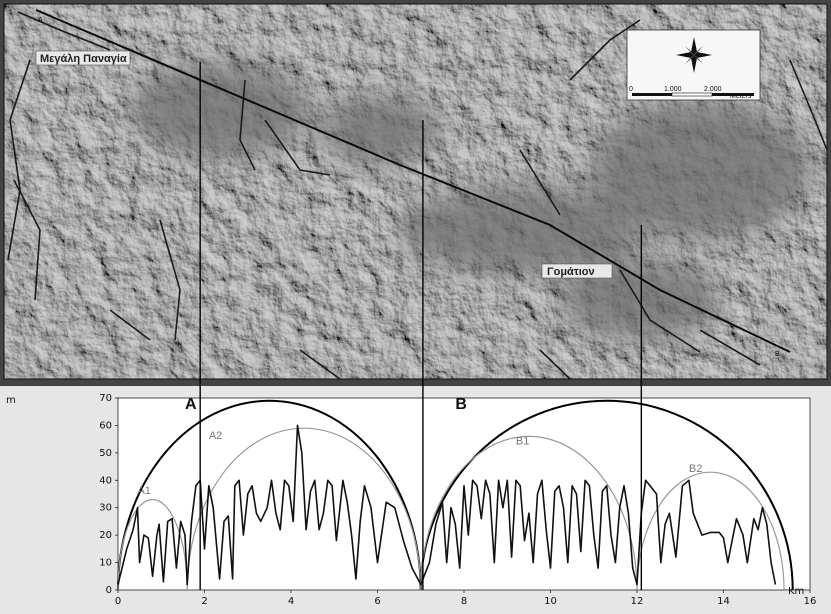 The width and height of the screenshot is (831, 614). I want to click on section-start-label: A, so click(40, 20).